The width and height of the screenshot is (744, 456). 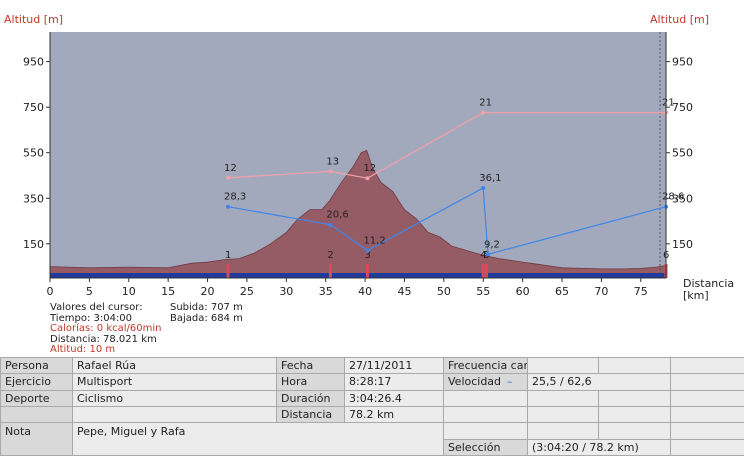 I want to click on lap-marker-label: 1, so click(x=228, y=255).